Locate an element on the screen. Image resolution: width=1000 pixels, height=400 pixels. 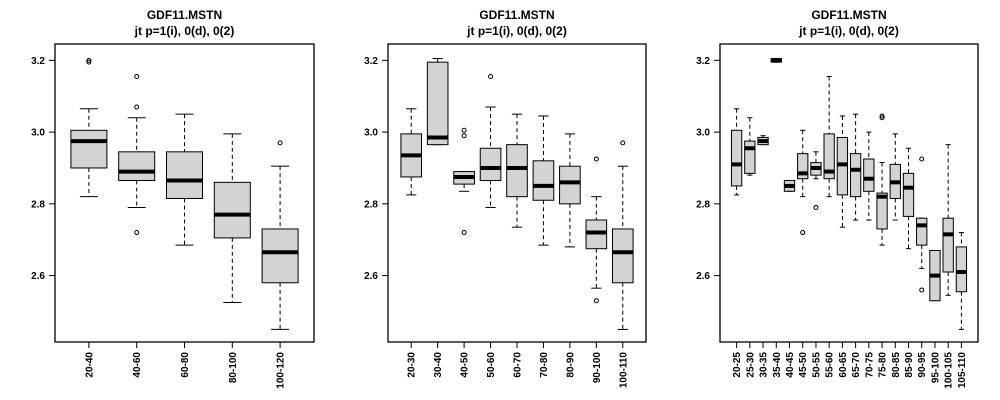
x-tick-label: 65-70 is located at coordinates (856, 365).